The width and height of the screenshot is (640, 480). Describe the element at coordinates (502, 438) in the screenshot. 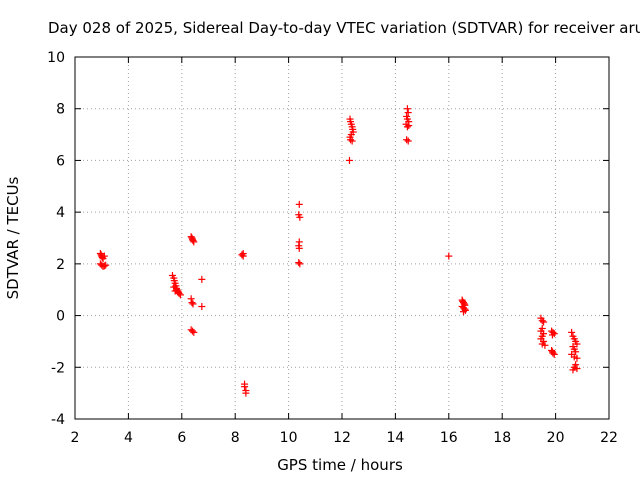

I see `x-tick-label: 18` at that location.